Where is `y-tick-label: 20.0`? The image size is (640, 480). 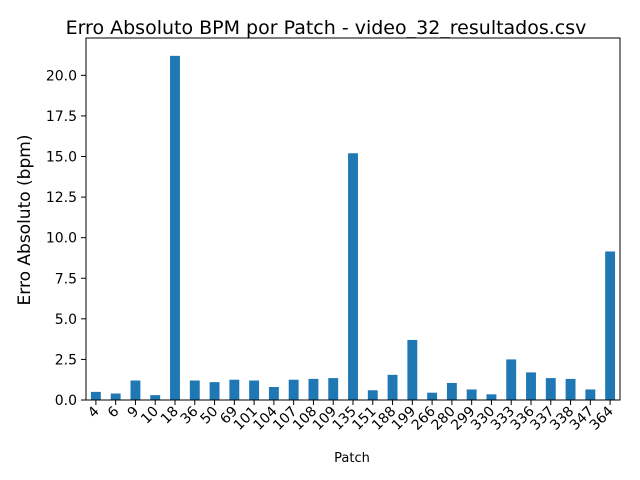 y-tick-label: 20.0 is located at coordinates (61, 76).